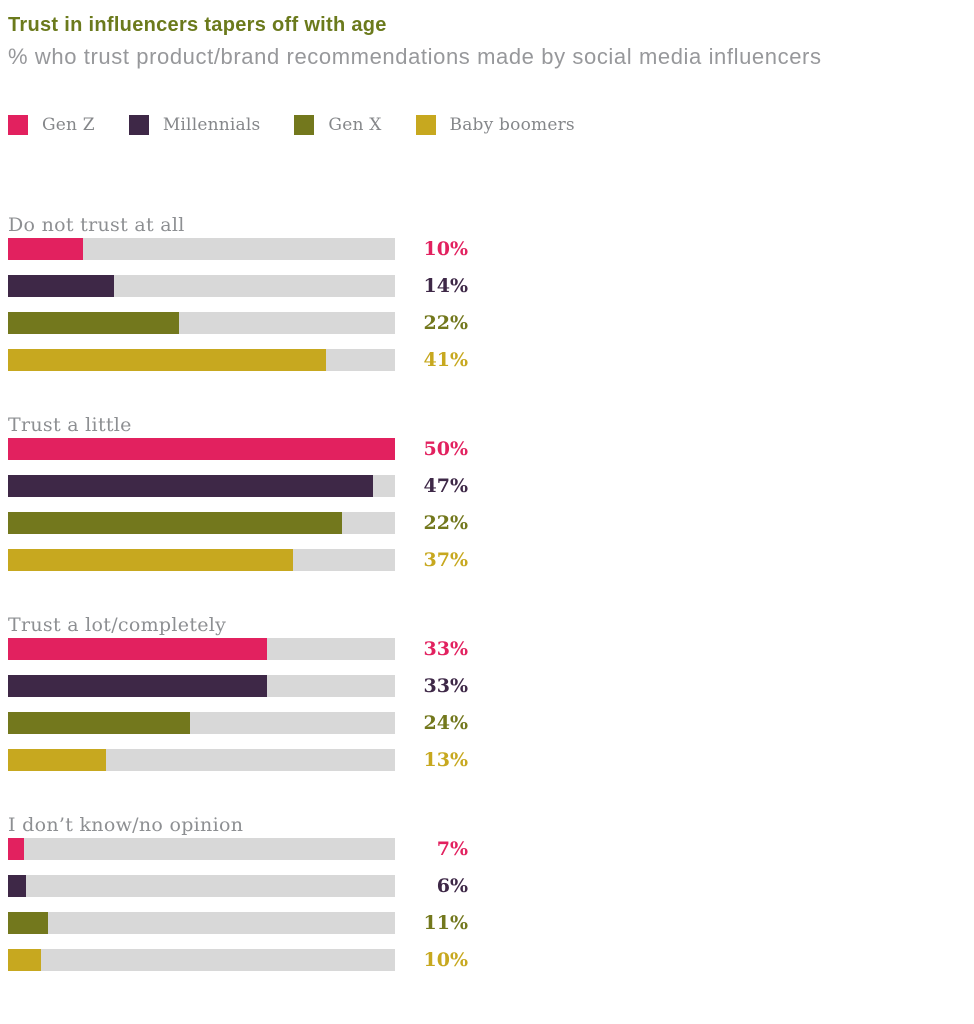 Image resolution: width=974 pixels, height=1024 pixels. I want to click on bar-value-label: 13%, so click(446, 760).